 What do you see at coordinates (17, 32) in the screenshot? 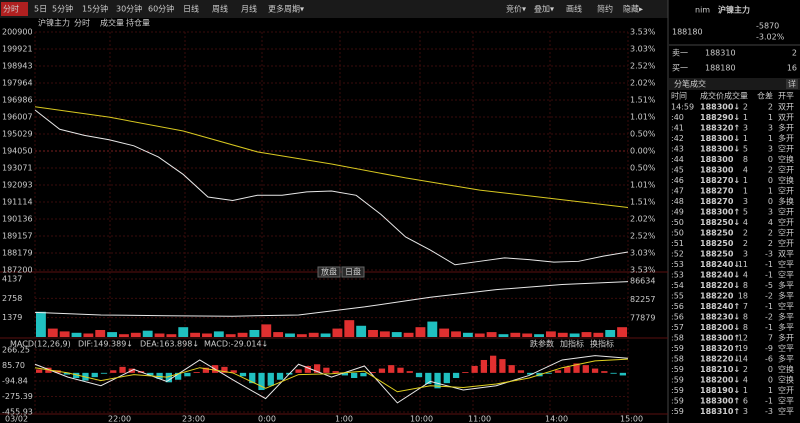
I see `y-tick-label: 200900` at bounding box center [17, 32].